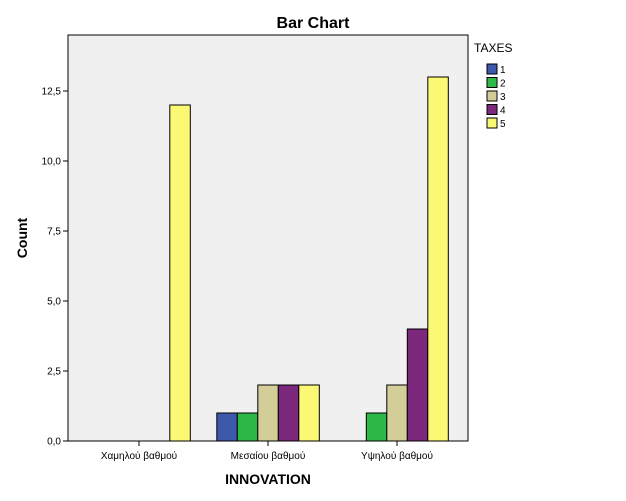 This screenshot has width=626, height=501. What do you see at coordinates (493, 48) in the screenshot?
I see `legend-title: TAXES` at bounding box center [493, 48].